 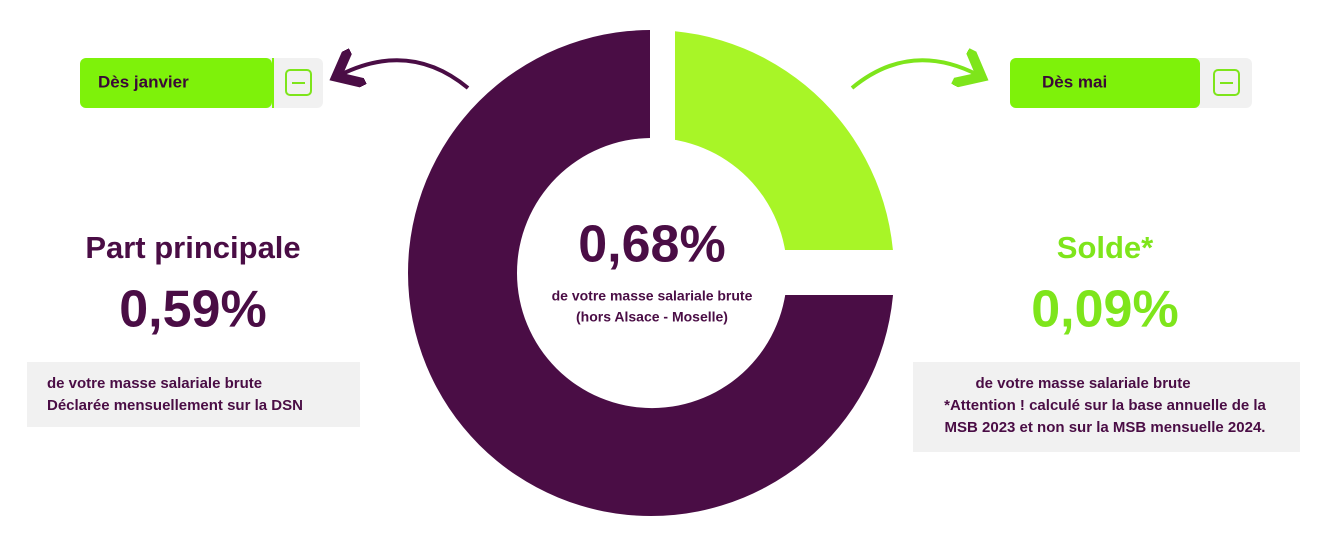 I want to click on section-value: 0,59%, so click(x=192, y=310).